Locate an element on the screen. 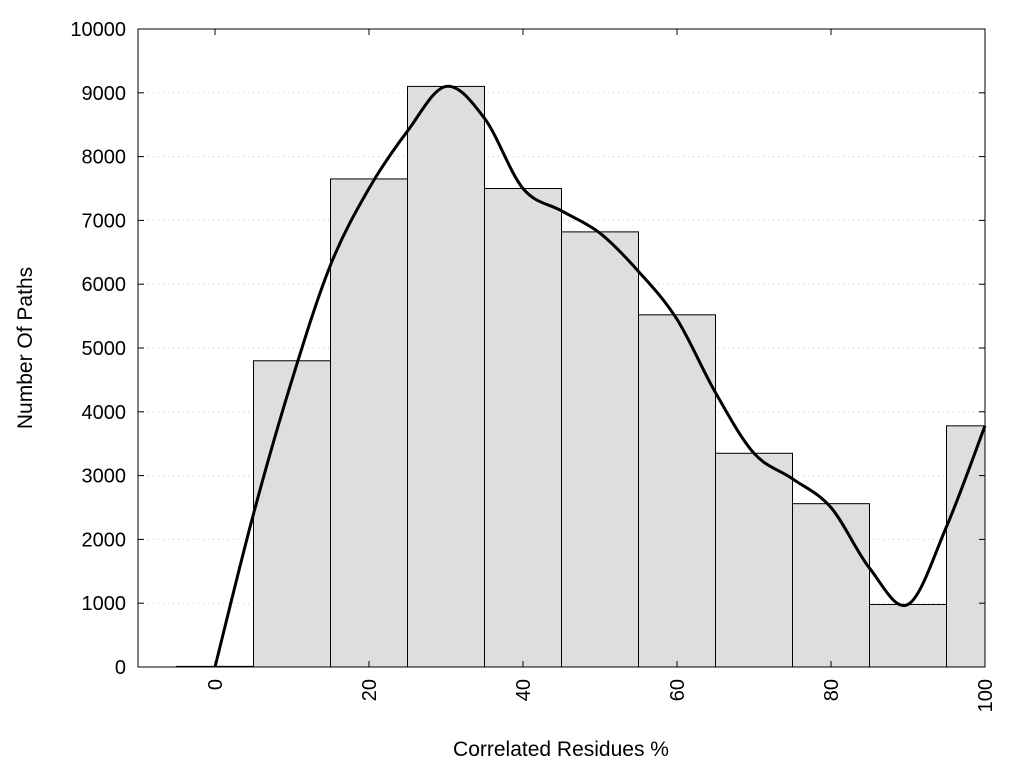 The height and width of the screenshot is (768, 1024). y-tick-label: 0 is located at coordinates (120, 668).